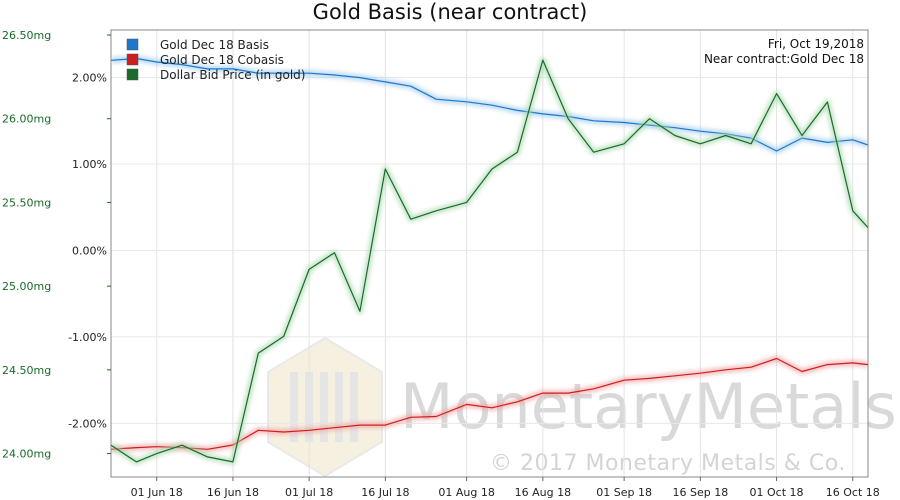  Describe the element at coordinates (89, 164) in the screenshot. I see `right-tick-label: 1.00%` at that location.